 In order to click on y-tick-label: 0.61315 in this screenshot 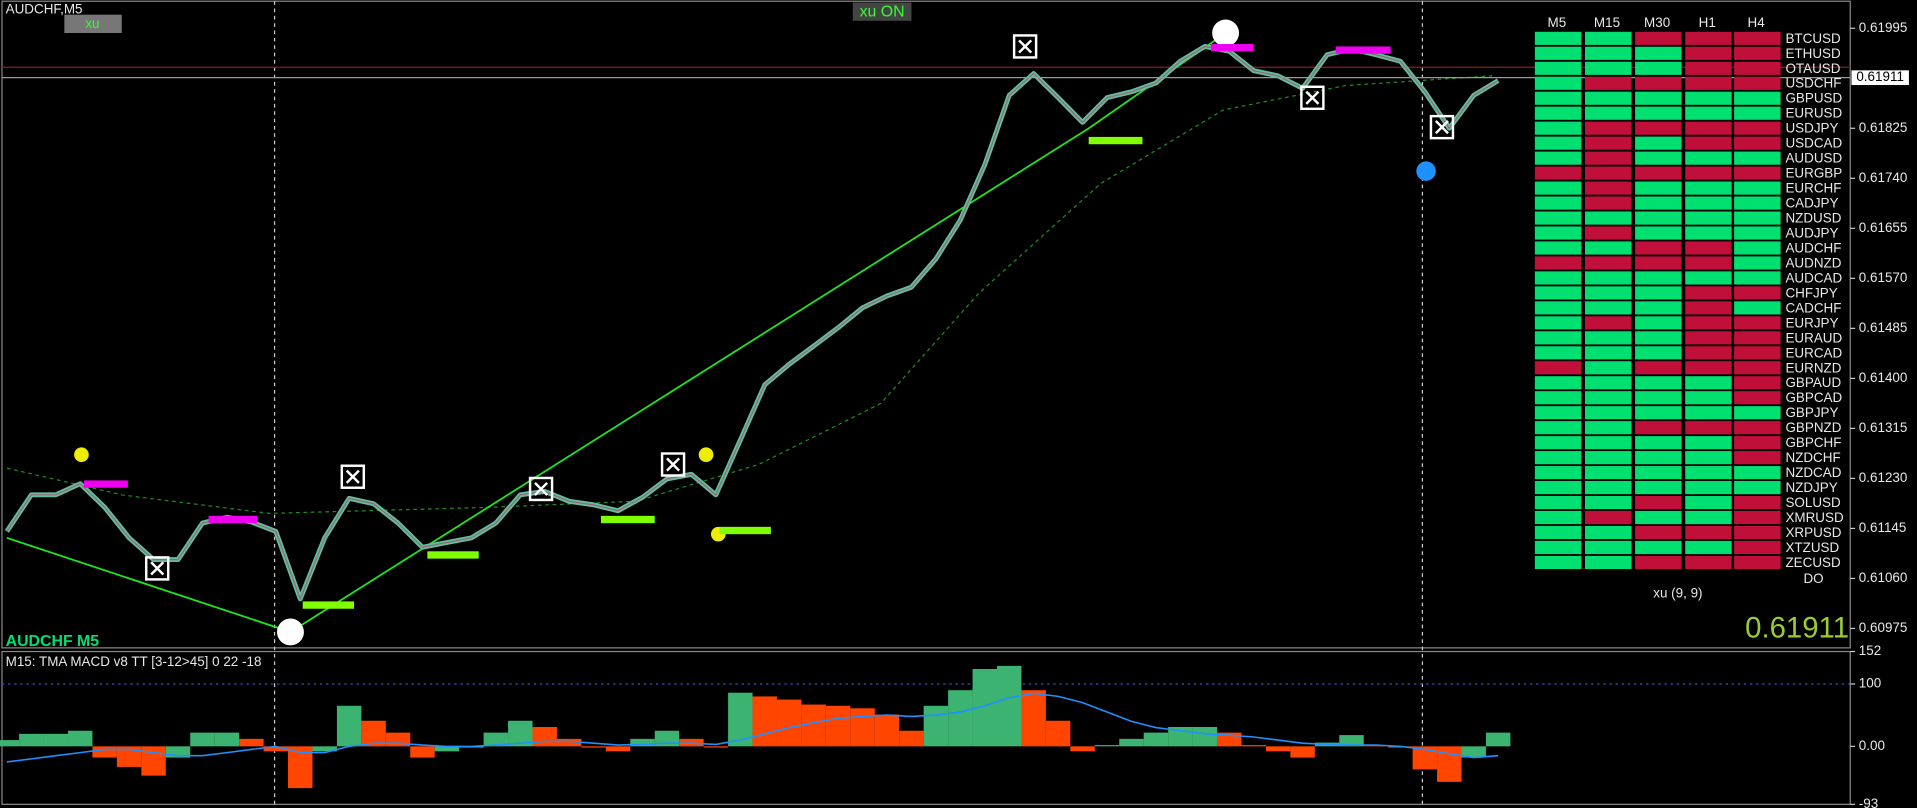, I will do `click(1883, 427)`.